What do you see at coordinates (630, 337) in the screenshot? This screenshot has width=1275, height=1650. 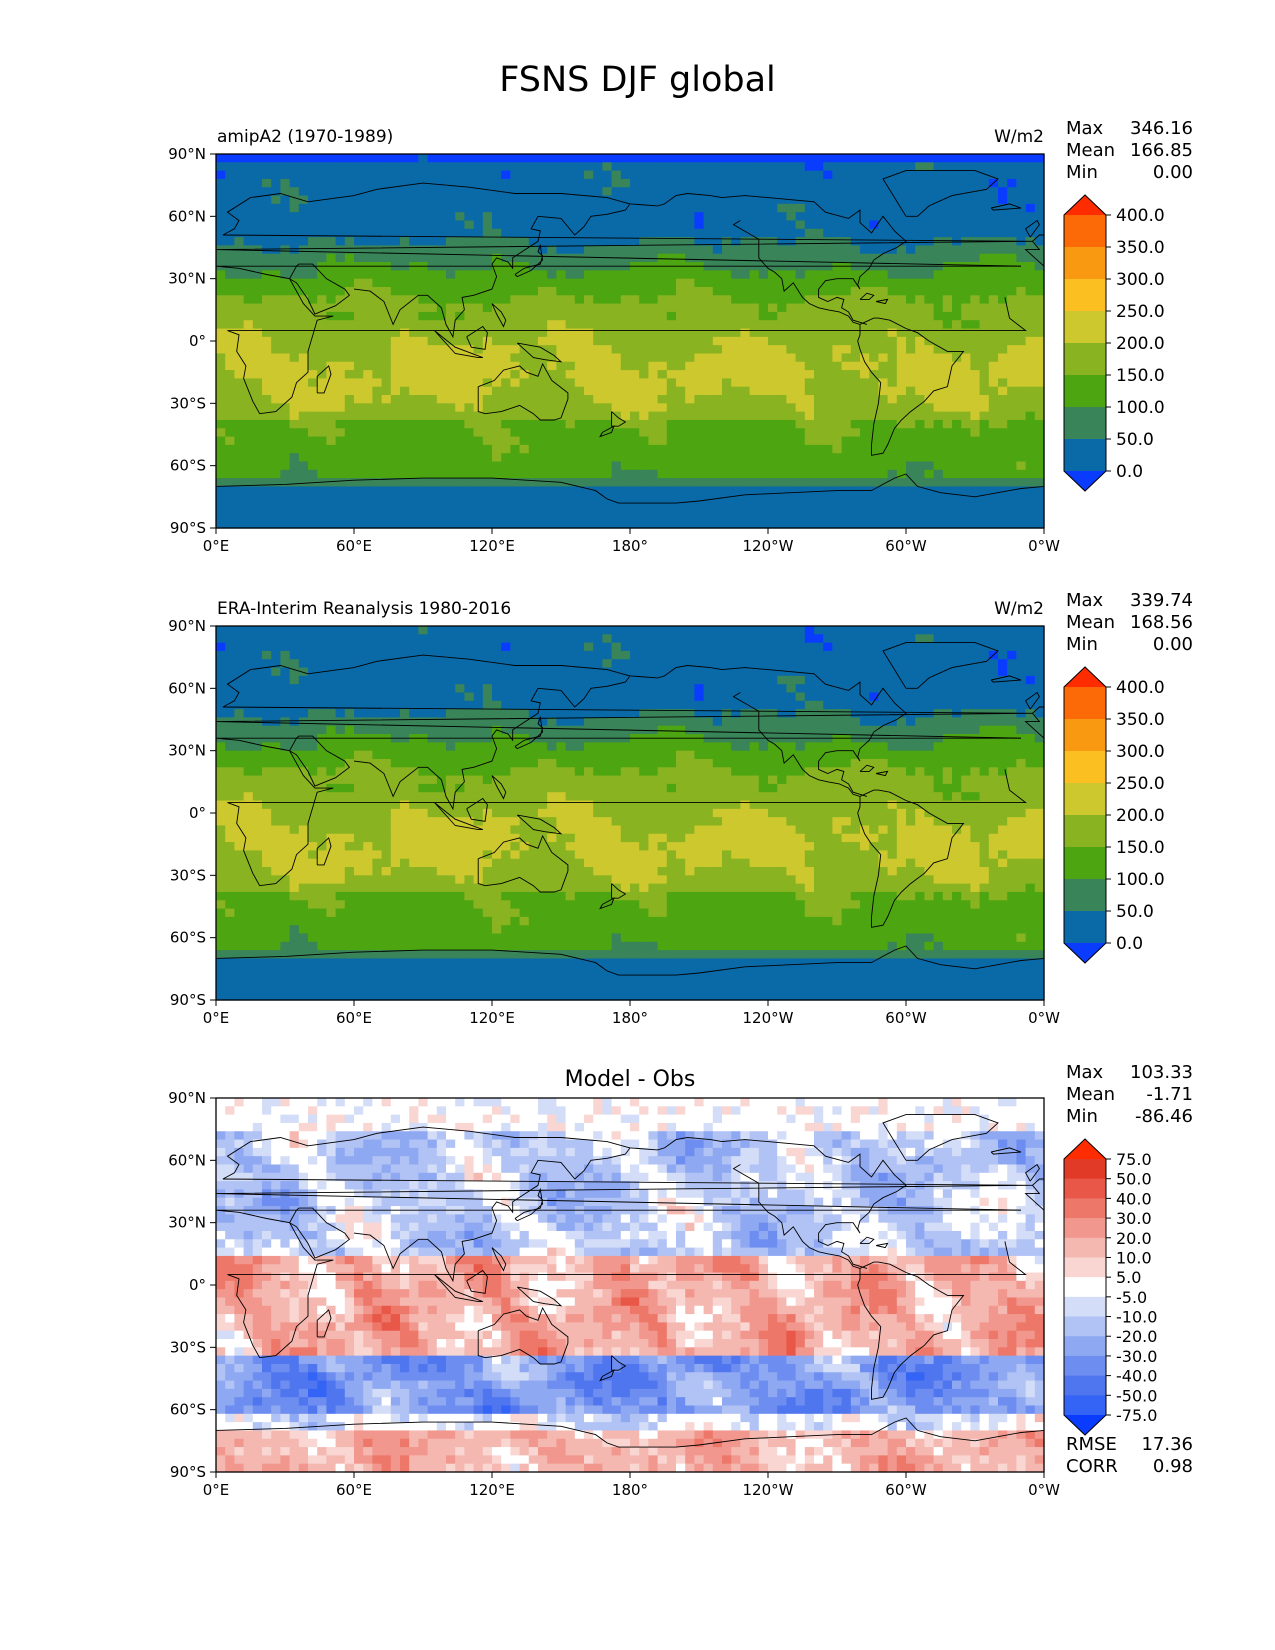 I see `coastlines` at bounding box center [630, 337].